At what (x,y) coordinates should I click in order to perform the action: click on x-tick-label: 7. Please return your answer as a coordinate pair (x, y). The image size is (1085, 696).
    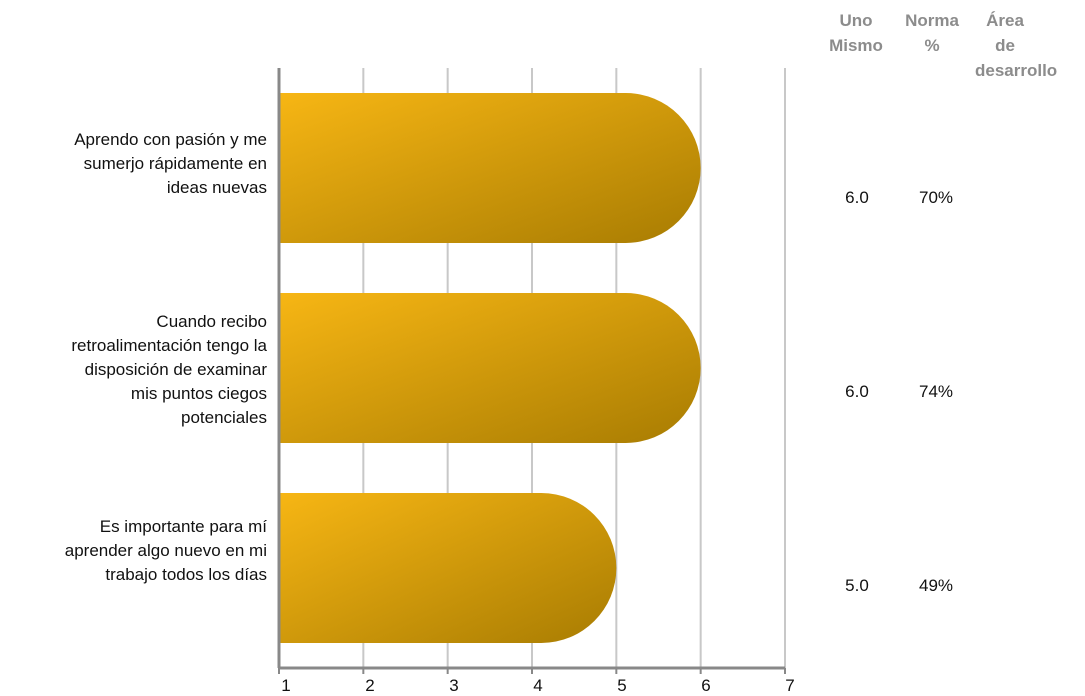
    Looking at the image, I should click on (790, 685).